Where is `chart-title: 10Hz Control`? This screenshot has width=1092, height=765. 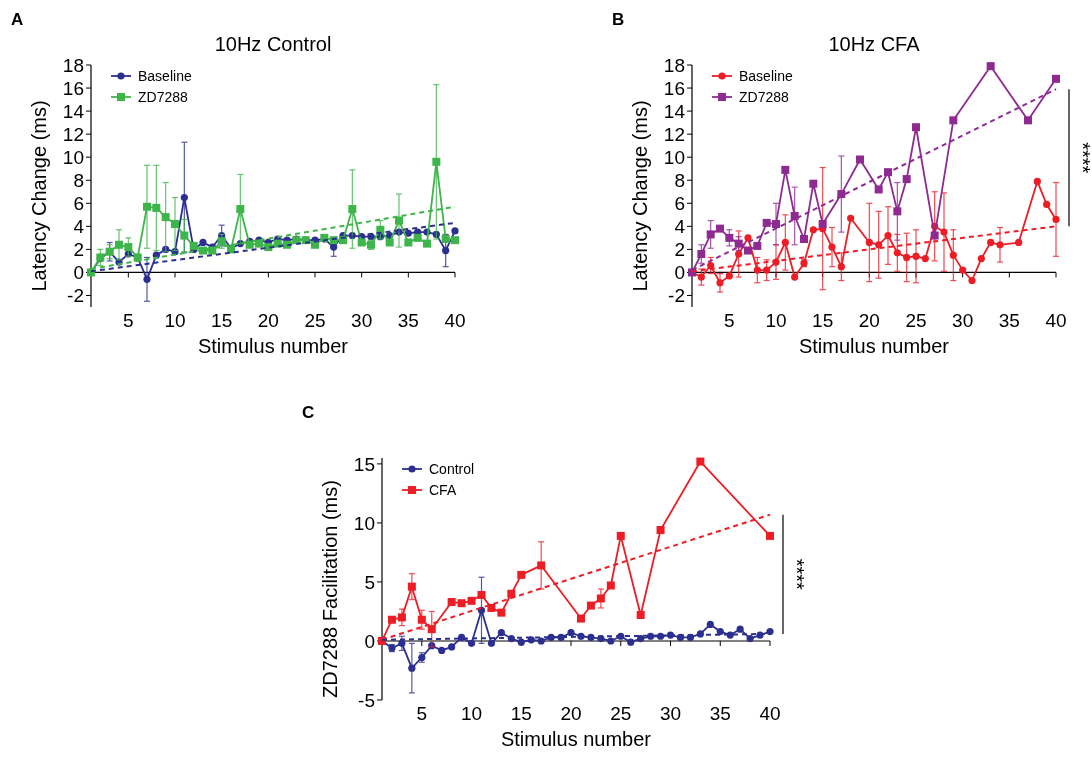
chart-title: 10Hz Control is located at coordinates (273, 44).